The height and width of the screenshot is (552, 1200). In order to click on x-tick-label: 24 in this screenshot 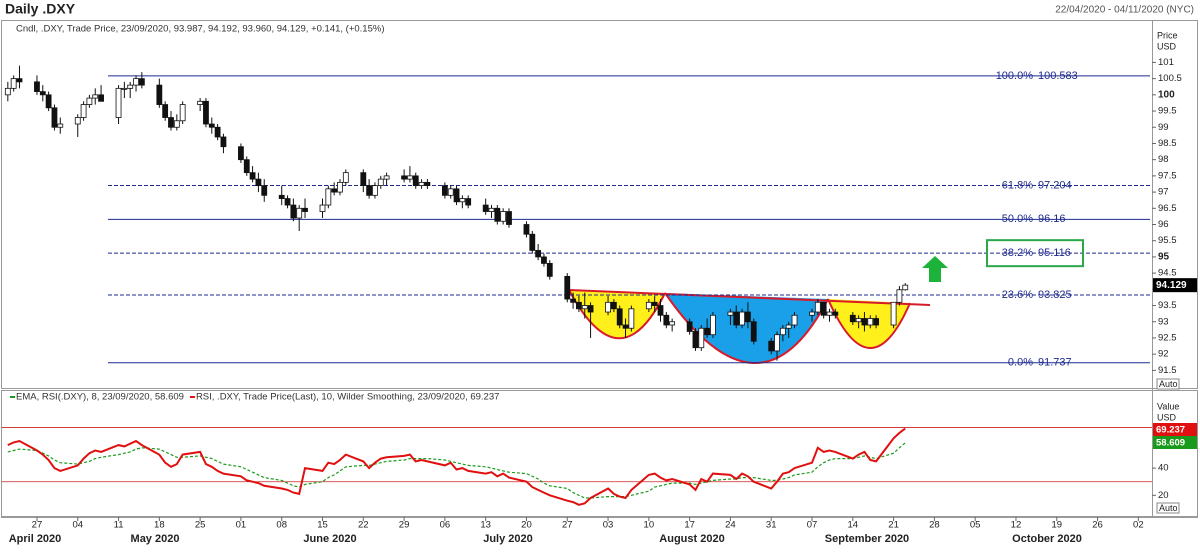, I will do `click(730, 525)`.